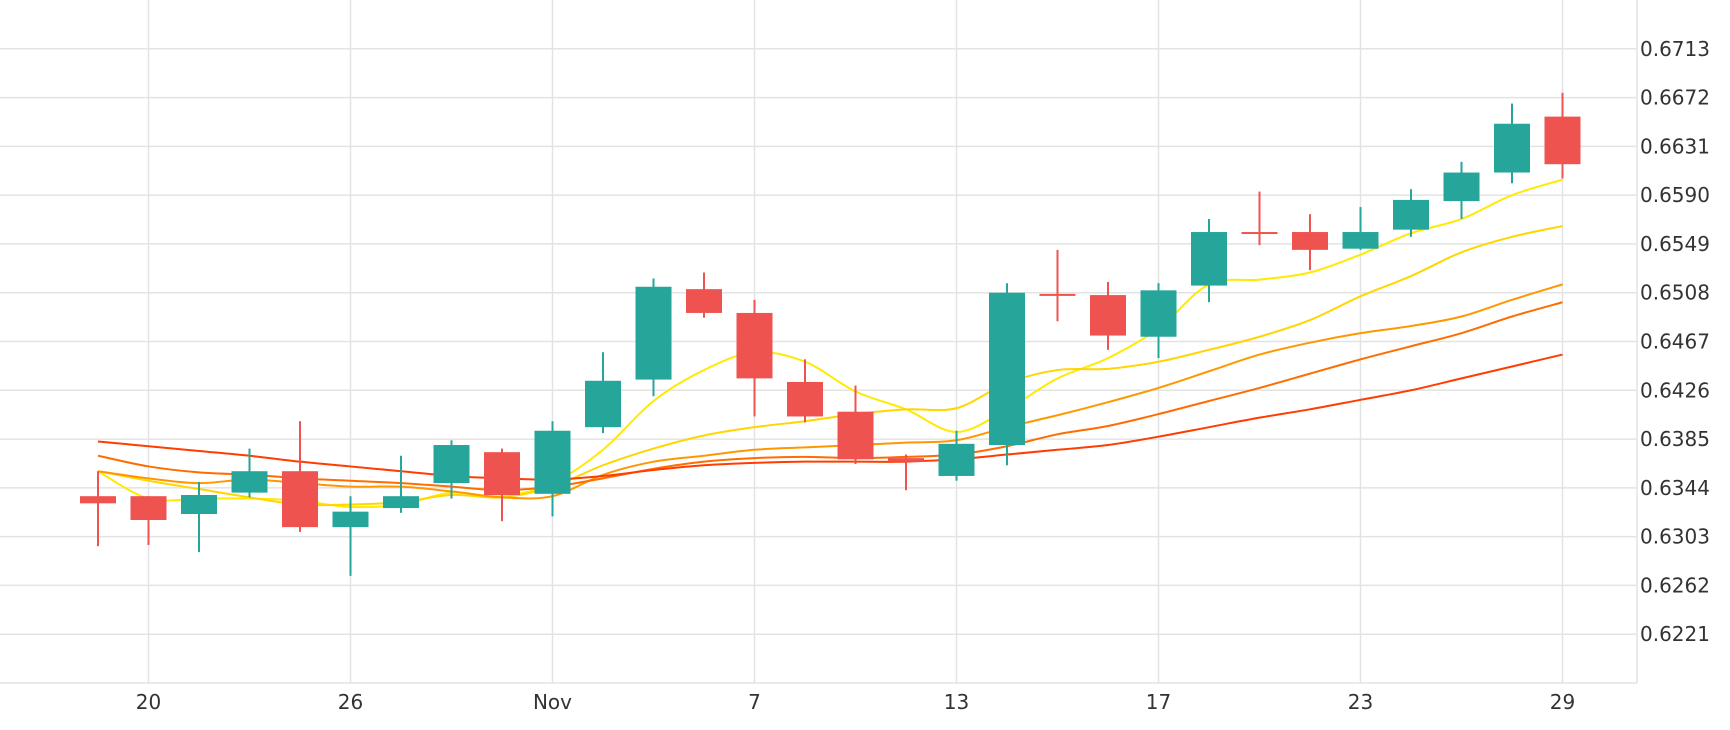 The height and width of the screenshot is (730, 1730). Describe the element at coordinates (1360, 702) in the screenshot. I see `x-tick-label: 23` at that location.